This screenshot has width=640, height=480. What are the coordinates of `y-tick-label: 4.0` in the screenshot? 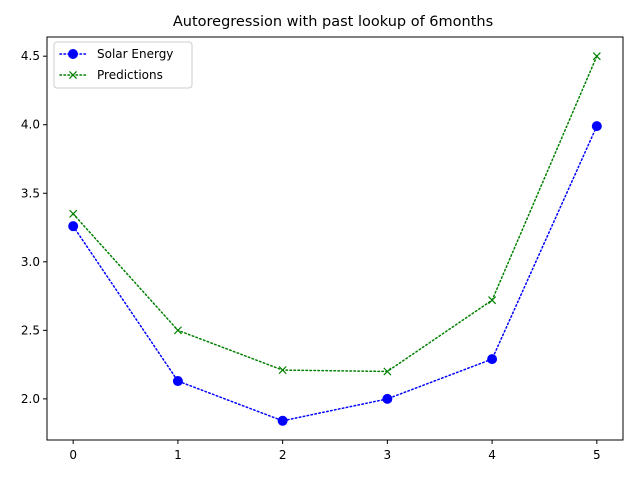 It's located at (30, 125).